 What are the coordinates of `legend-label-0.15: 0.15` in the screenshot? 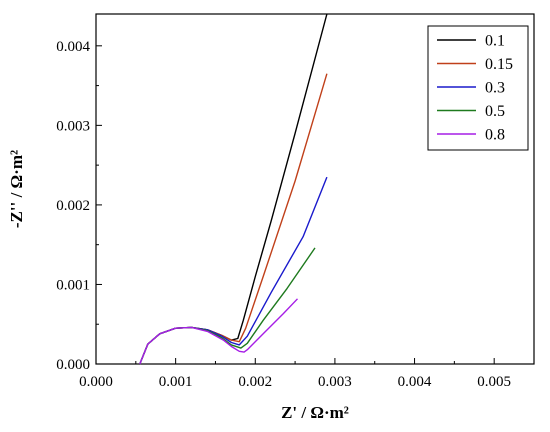 It's located at (499, 64).